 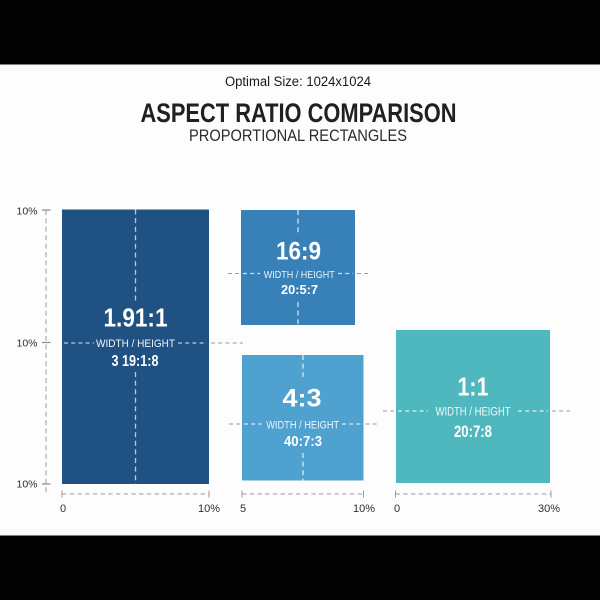 What do you see at coordinates (298, 252) in the screenshot?
I see `svg-text: 16:9` at bounding box center [298, 252].